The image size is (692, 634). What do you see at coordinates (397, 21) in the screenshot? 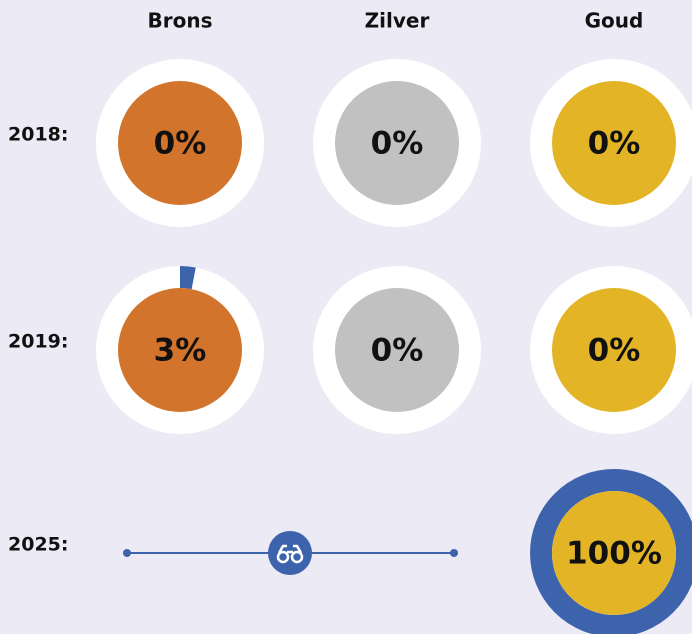
I see `column-header: Zilver` at bounding box center [397, 21].